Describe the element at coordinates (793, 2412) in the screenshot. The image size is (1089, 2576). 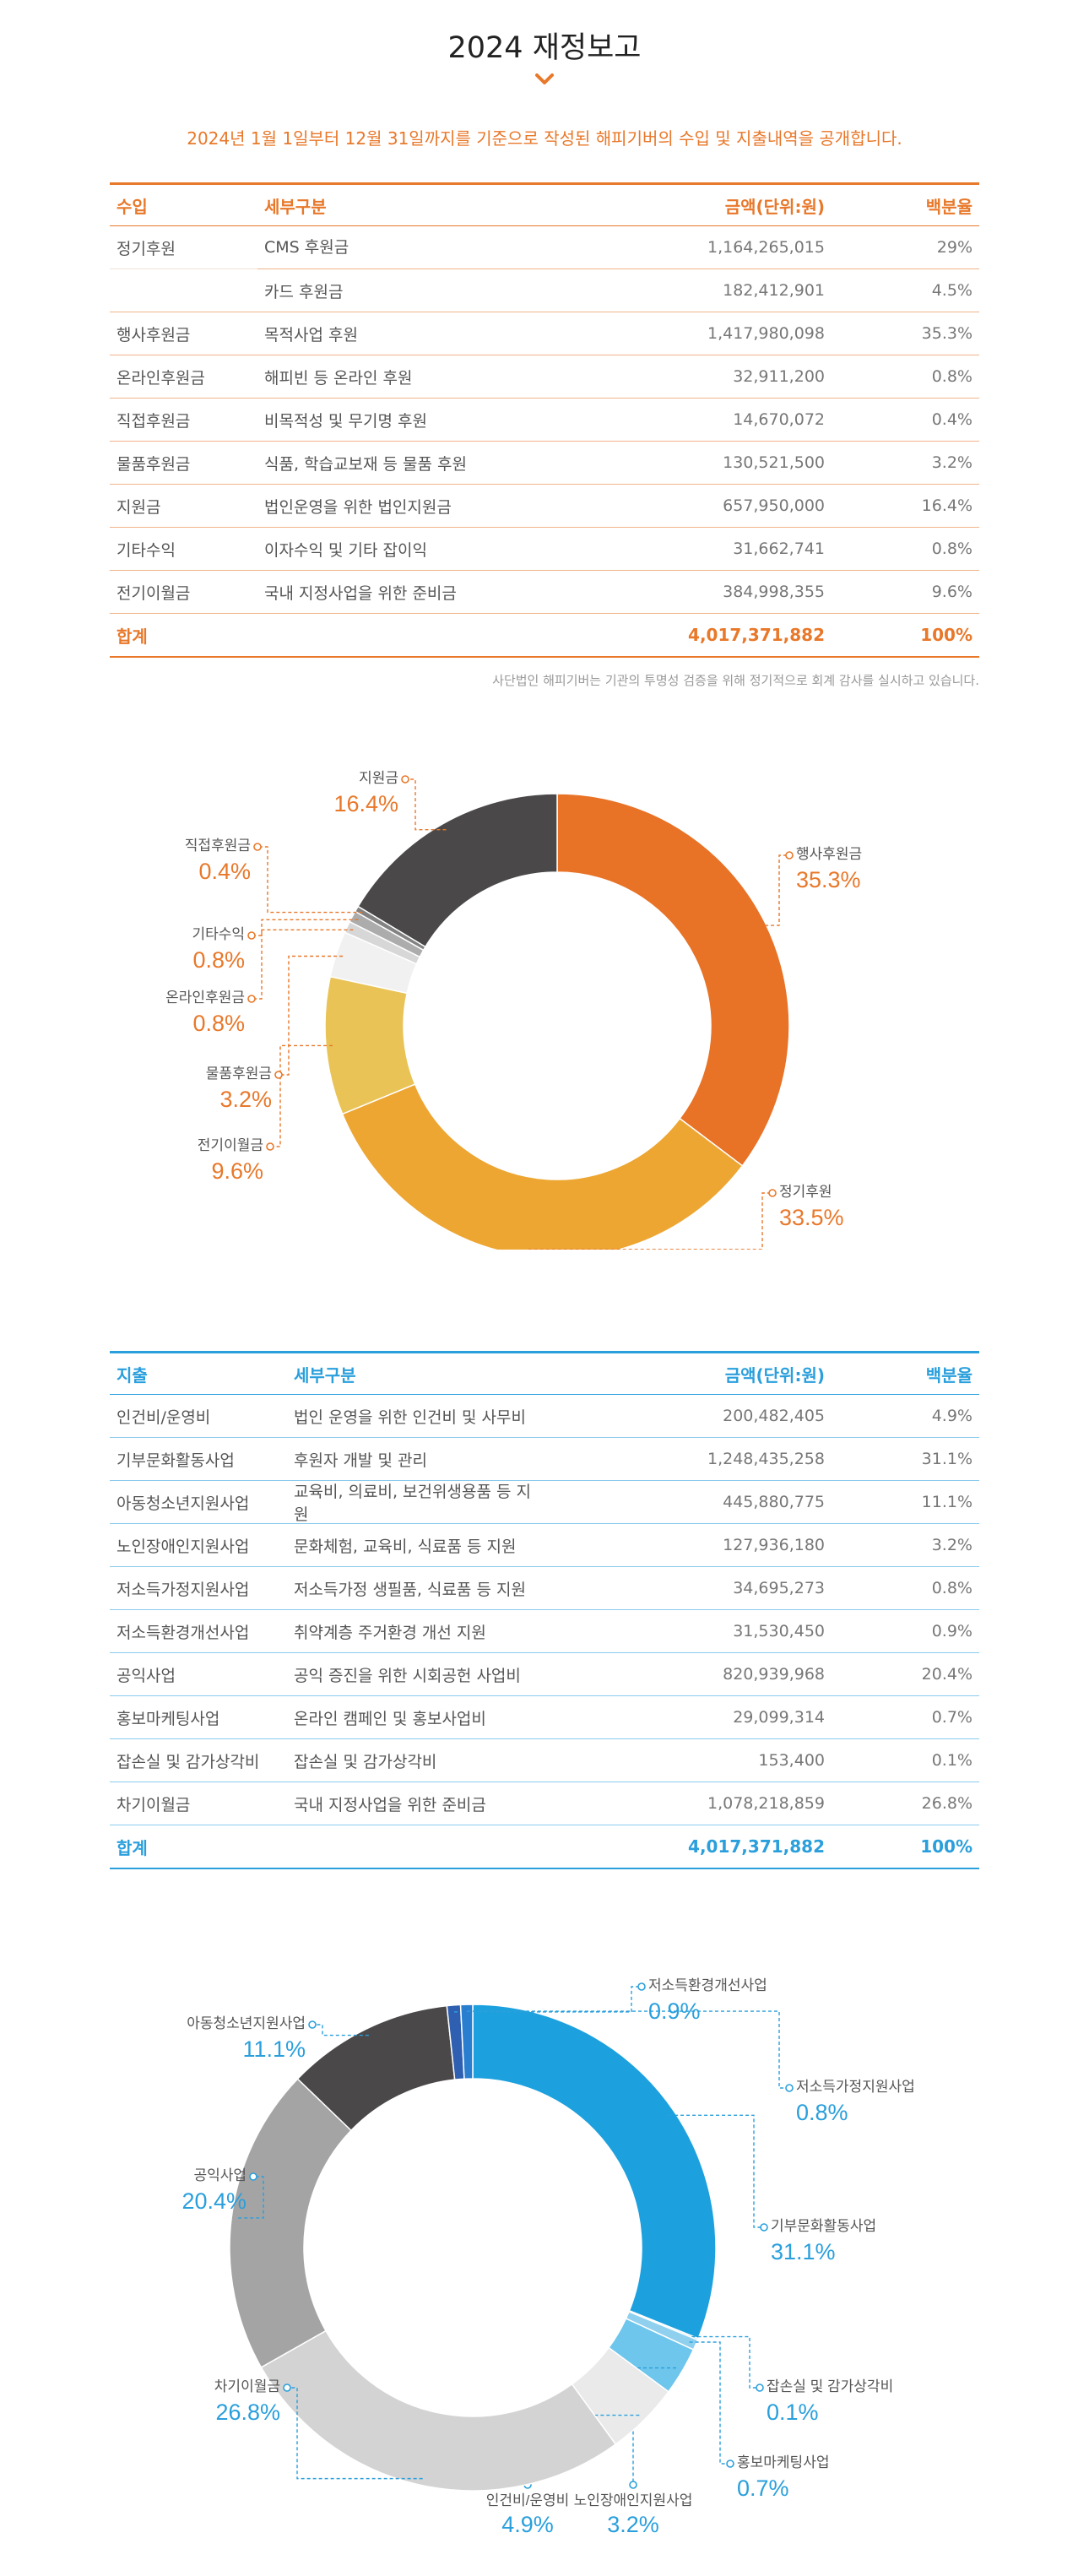
I see `slice-percent-label: 0.1%` at that location.